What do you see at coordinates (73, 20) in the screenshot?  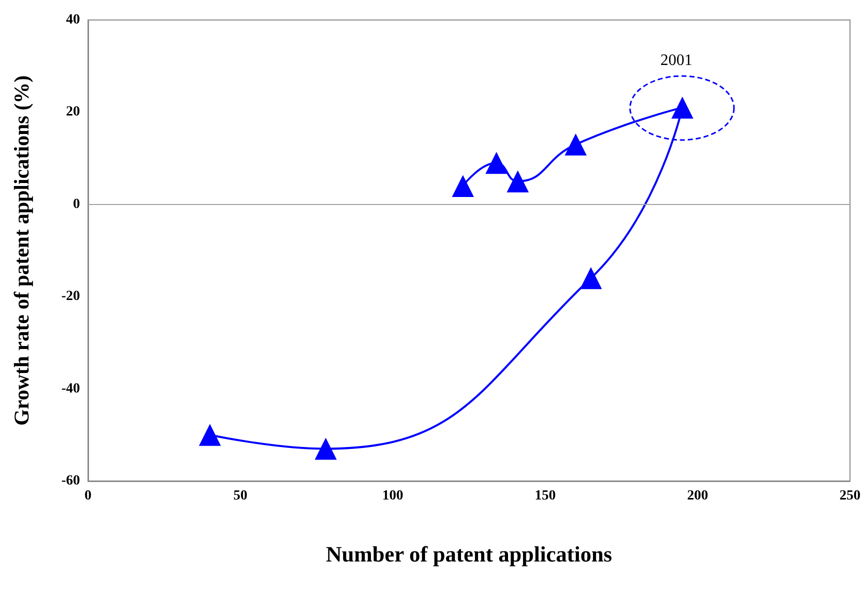 I see `y-tick-label: 40` at bounding box center [73, 20].